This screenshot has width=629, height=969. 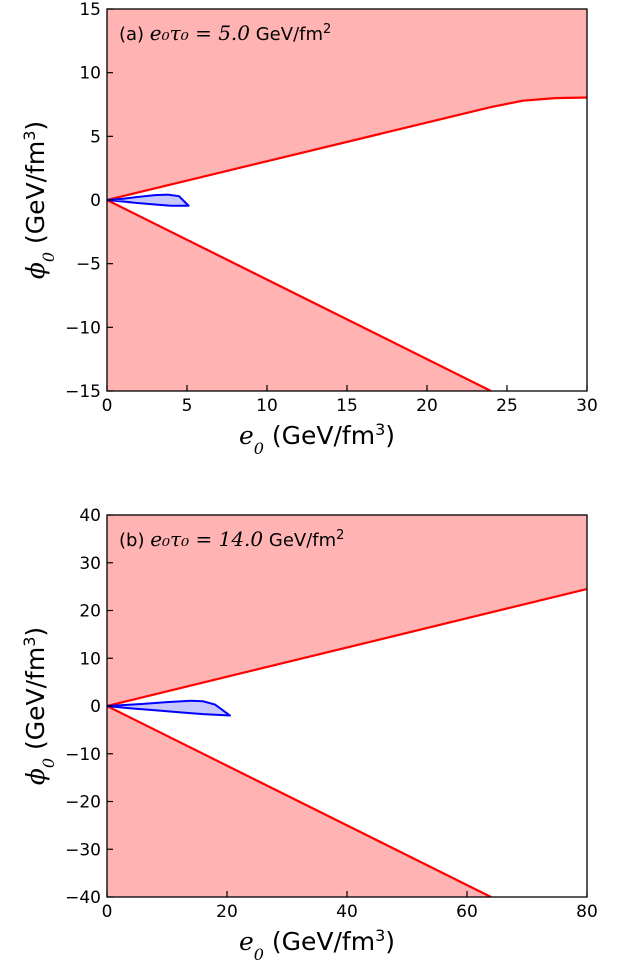 What do you see at coordinates (95, 137) in the screenshot?
I see `y-tick-label: 5` at bounding box center [95, 137].